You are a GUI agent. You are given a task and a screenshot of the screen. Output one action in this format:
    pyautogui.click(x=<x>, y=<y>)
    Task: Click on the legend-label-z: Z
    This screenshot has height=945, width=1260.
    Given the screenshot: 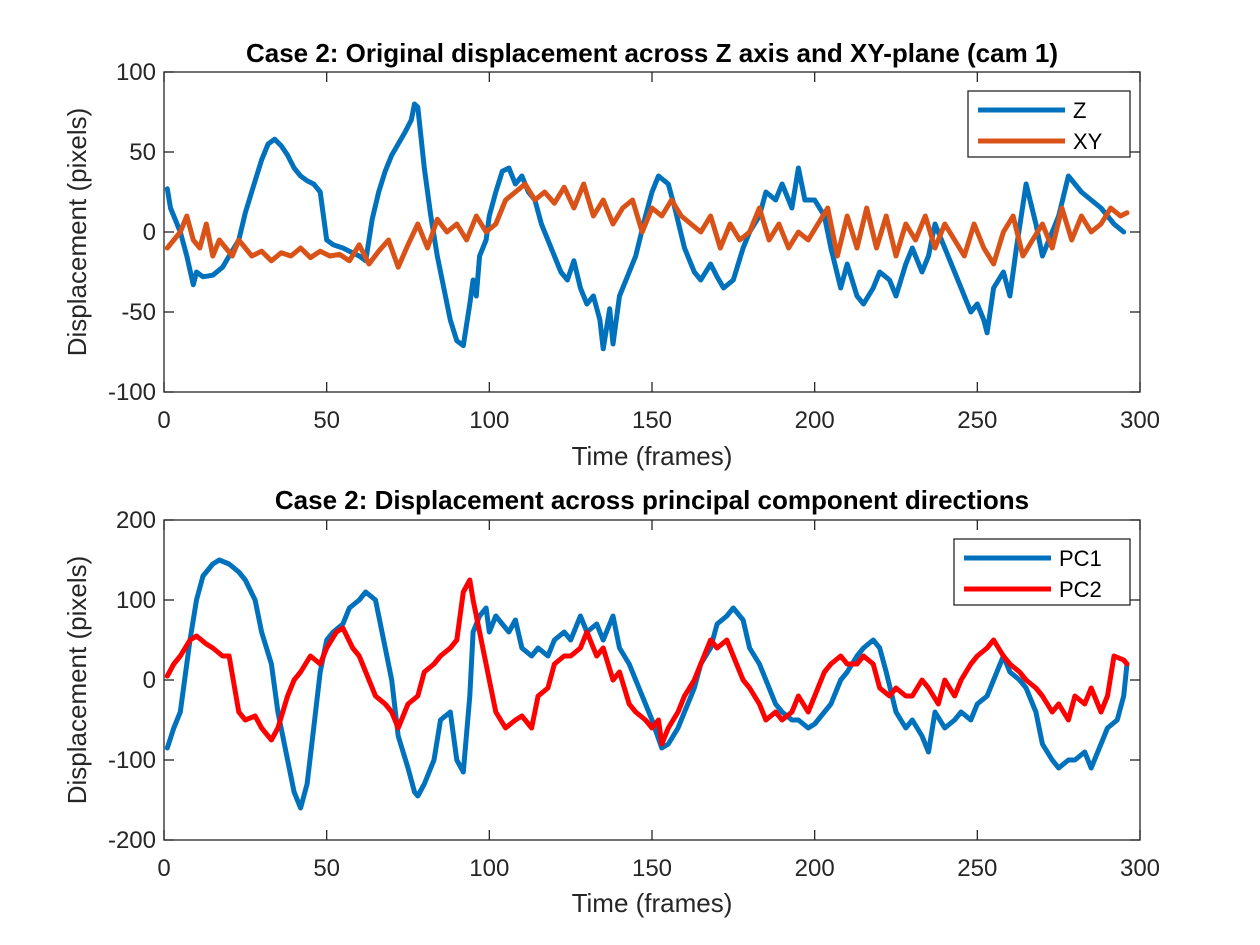 What is the action you would take?
    pyautogui.click(x=1079, y=110)
    